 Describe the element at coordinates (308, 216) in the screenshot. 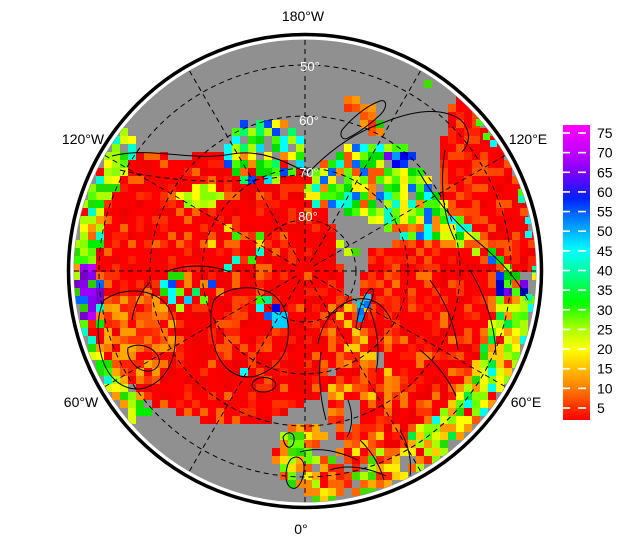

I see `latitude-label: 80°` at that location.